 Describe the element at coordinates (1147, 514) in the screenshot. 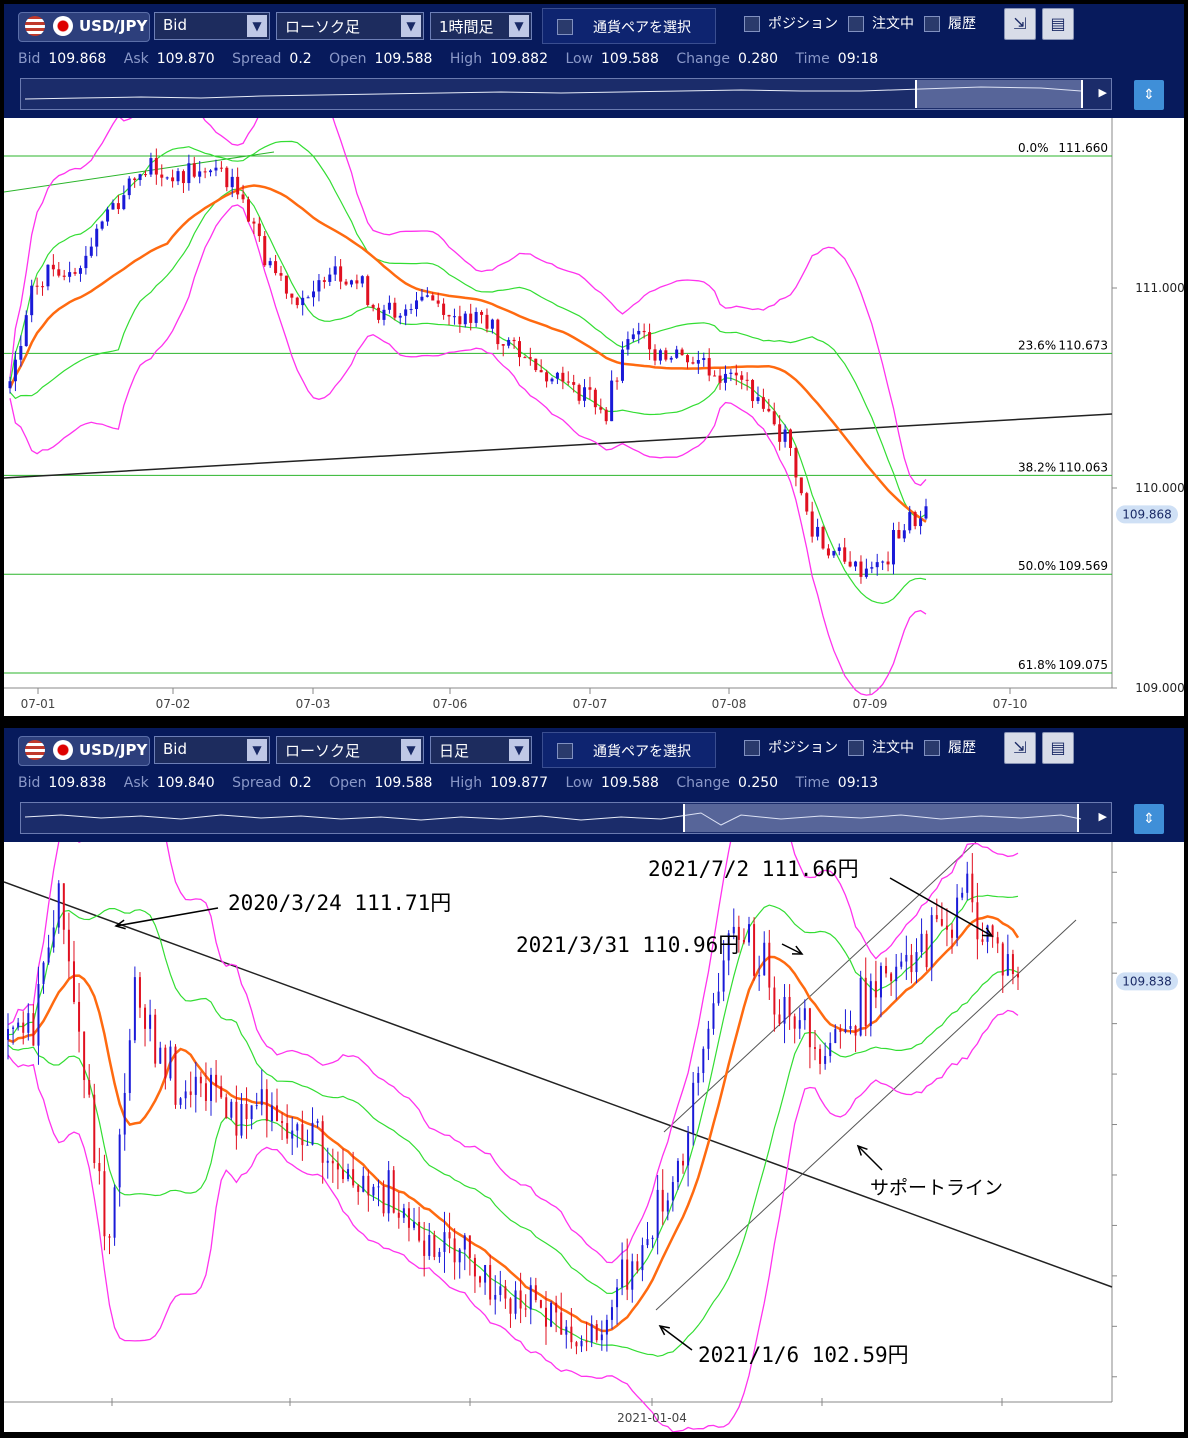

I see `current-price-tag` at that location.